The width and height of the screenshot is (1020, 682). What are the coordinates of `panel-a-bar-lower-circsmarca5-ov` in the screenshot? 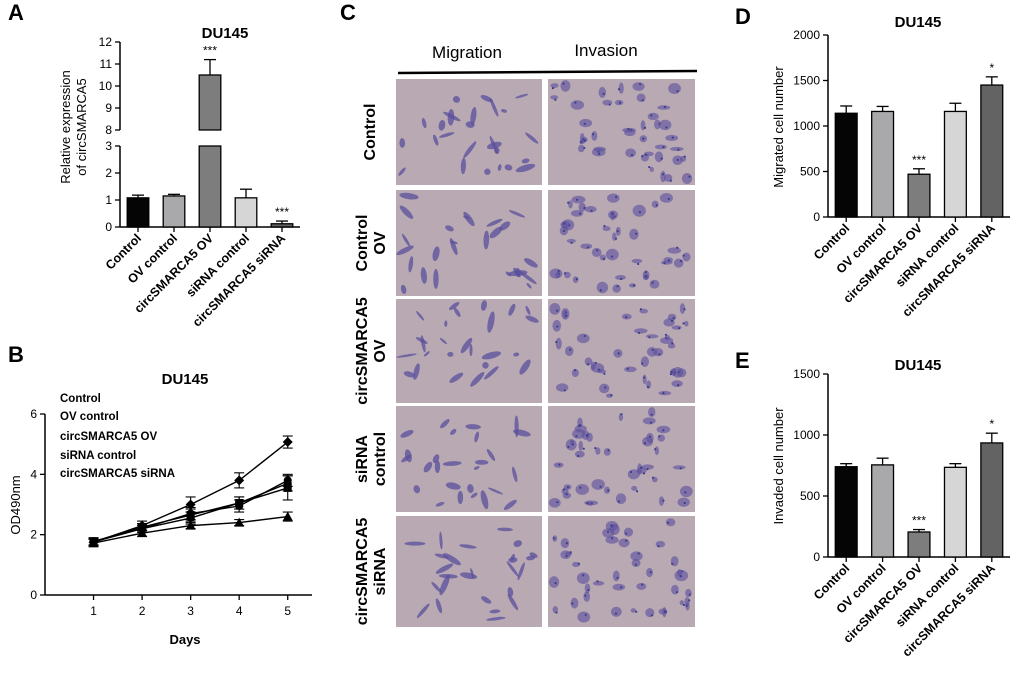 It's located at (210, 186).